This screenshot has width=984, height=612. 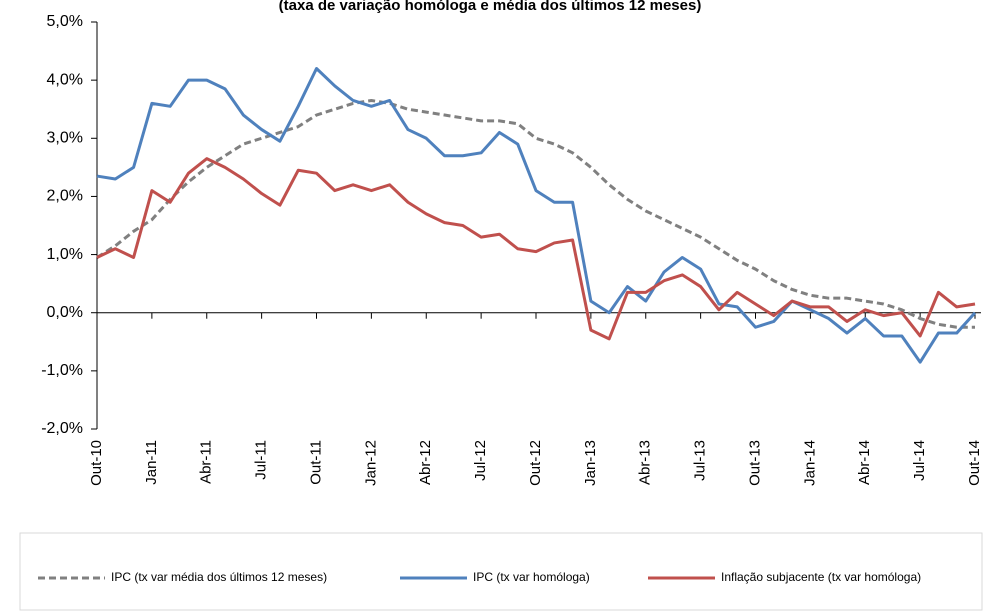 What do you see at coordinates (700, 460) in the screenshot?
I see `x-tick-label: Jul-13` at bounding box center [700, 460].